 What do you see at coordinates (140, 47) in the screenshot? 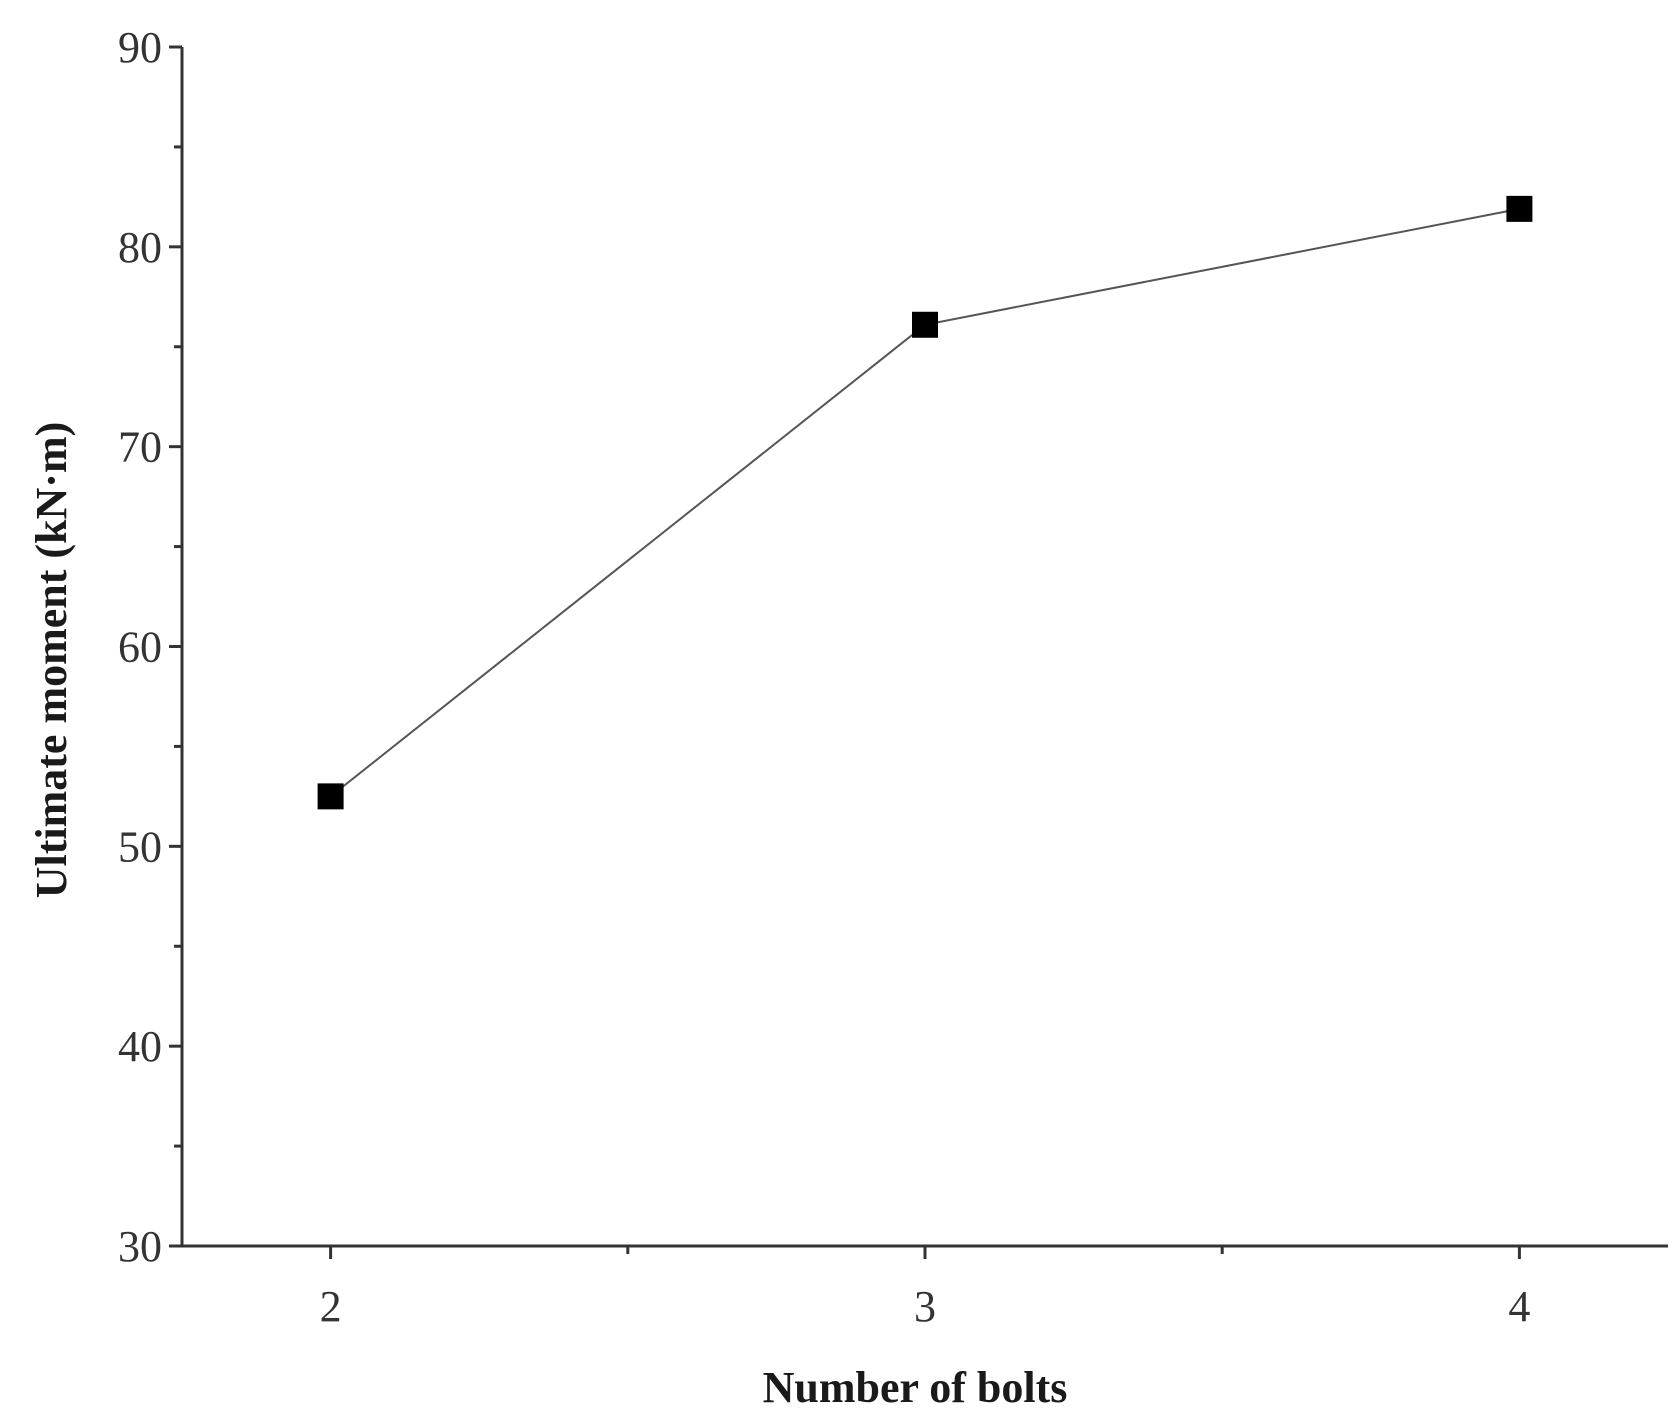
I see `y-tick-label: 90` at bounding box center [140, 47].